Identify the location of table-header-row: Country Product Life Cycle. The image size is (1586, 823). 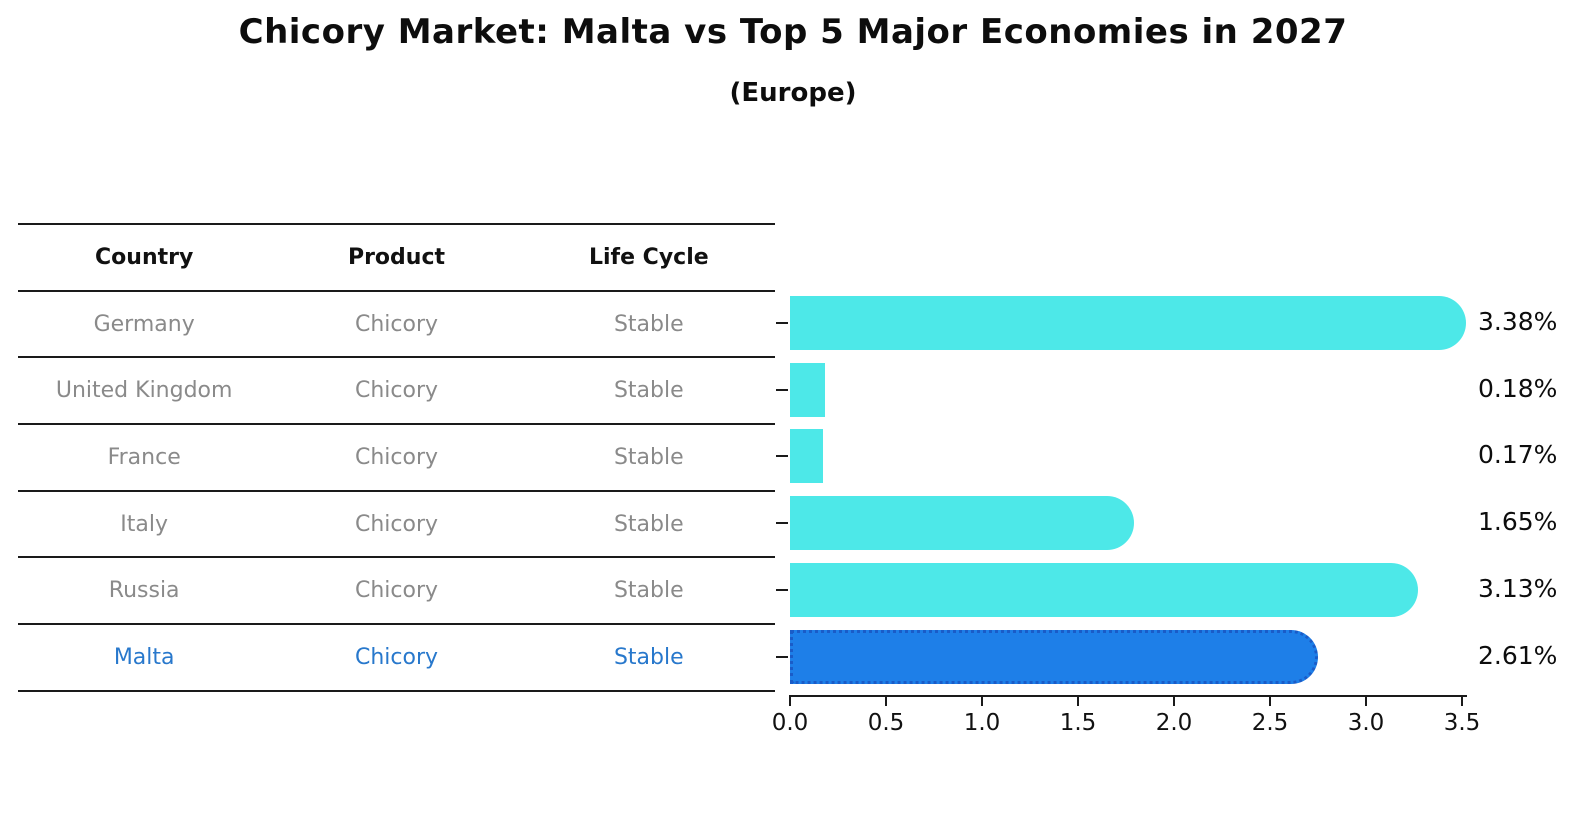
(396, 258).